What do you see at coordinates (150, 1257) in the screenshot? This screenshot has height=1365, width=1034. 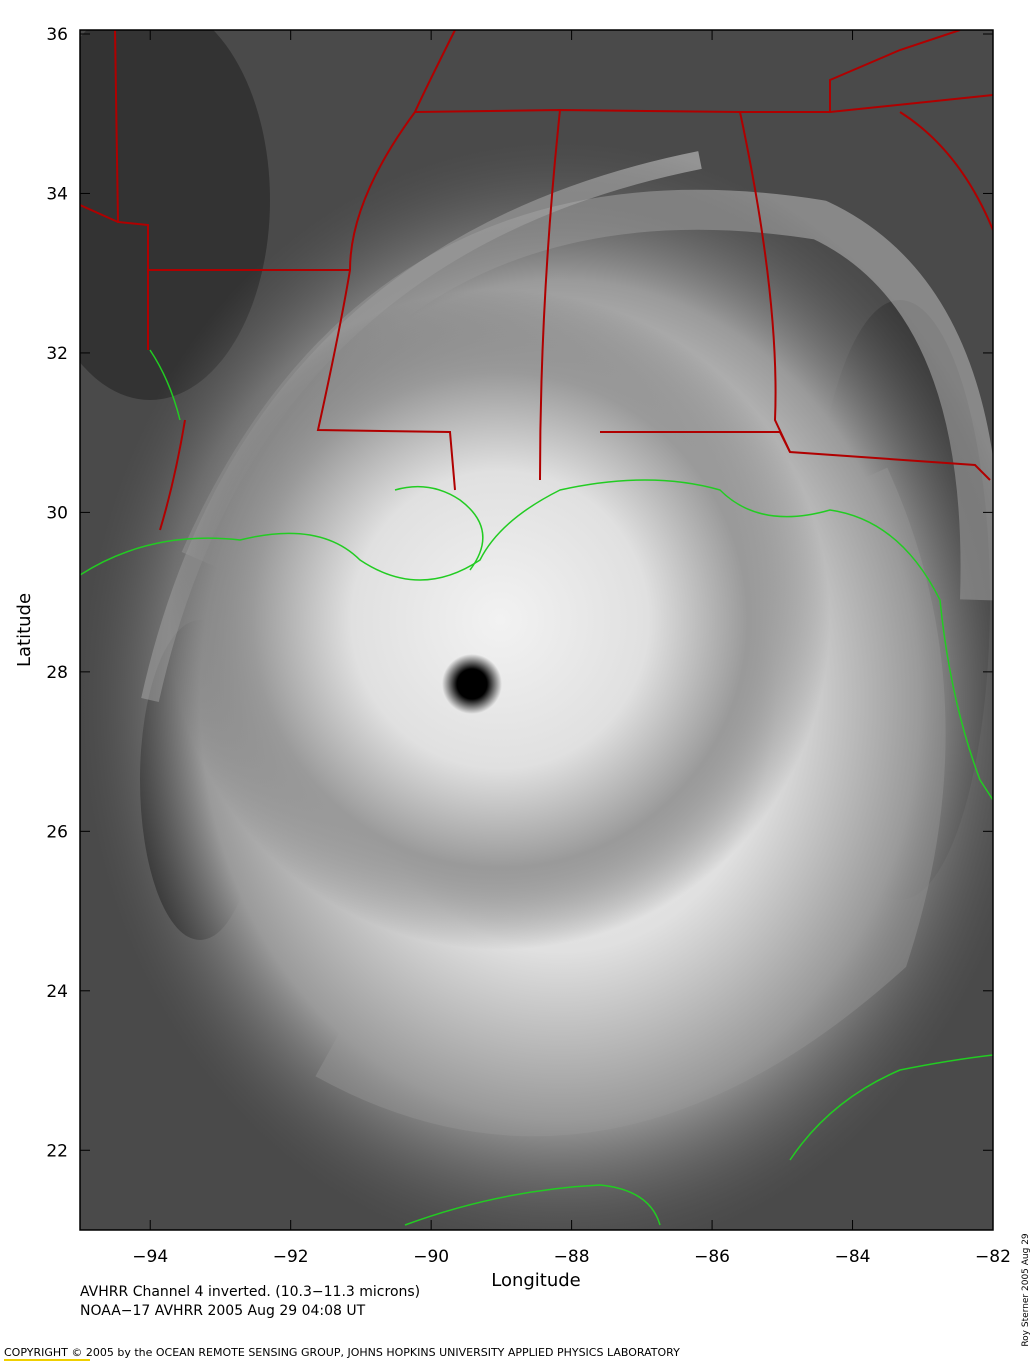 I see `x-tick-label: −94` at bounding box center [150, 1257].